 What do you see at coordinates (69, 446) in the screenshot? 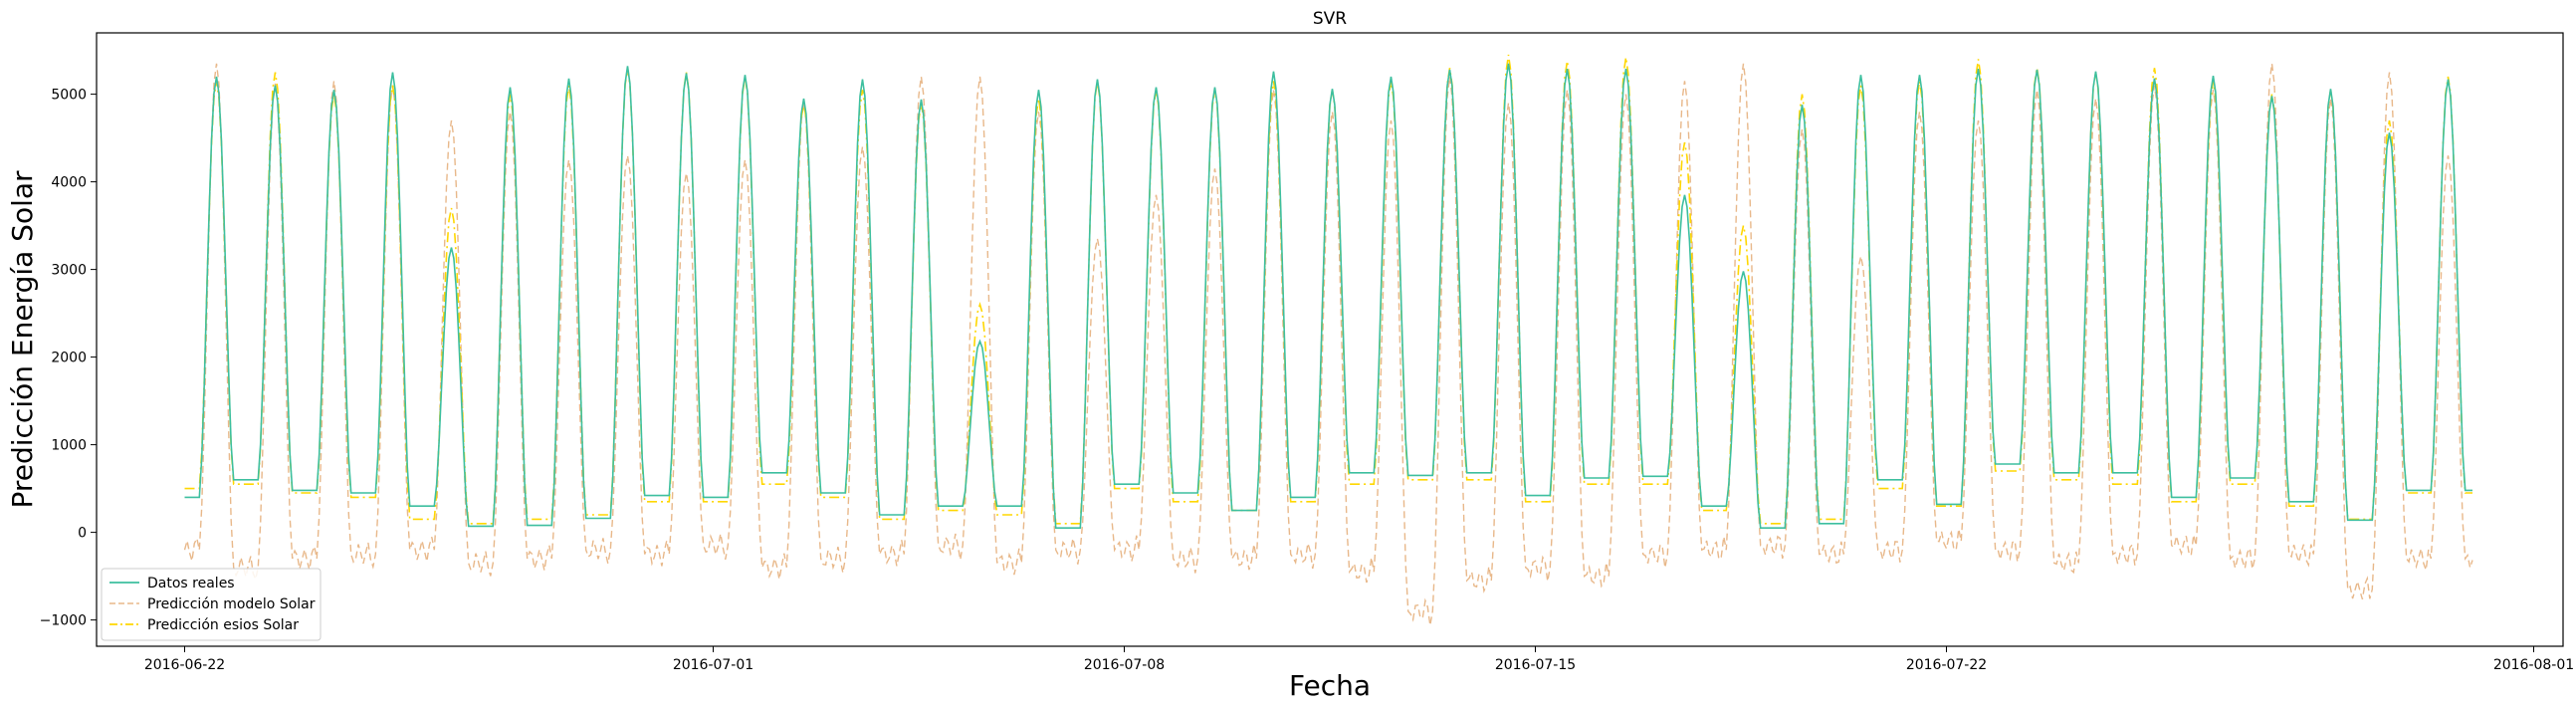
I see `y-tick-label: 1000` at bounding box center [69, 446].